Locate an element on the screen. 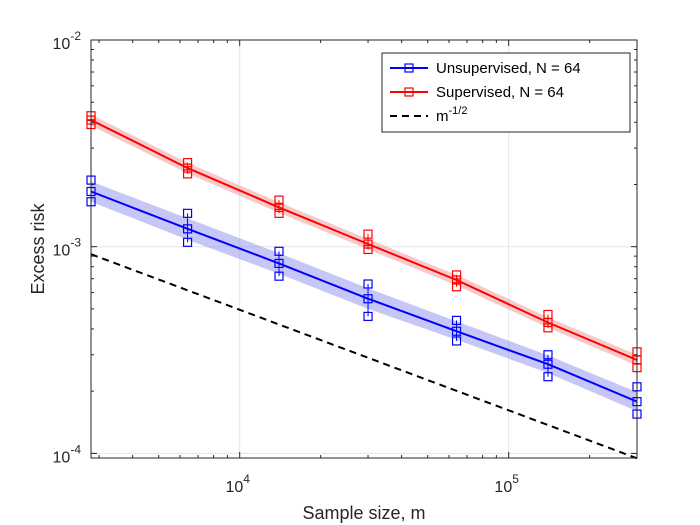 The width and height of the screenshot is (700, 525). x-axis-label: Sample size, m is located at coordinates (363, 513).